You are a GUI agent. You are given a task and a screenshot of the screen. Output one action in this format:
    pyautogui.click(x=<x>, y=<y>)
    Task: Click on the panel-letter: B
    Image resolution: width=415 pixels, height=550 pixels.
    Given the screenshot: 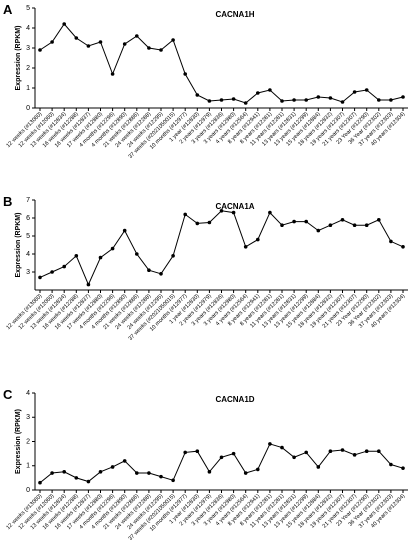 What is the action you would take?
    pyautogui.click(x=7, y=201)
    